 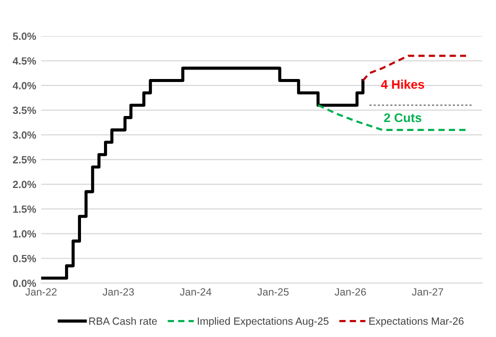 What do you see at coordinates (196, 292) in the screenshot?
I see `x-tick-label: Jan-24` at bounding box center [196, 292].